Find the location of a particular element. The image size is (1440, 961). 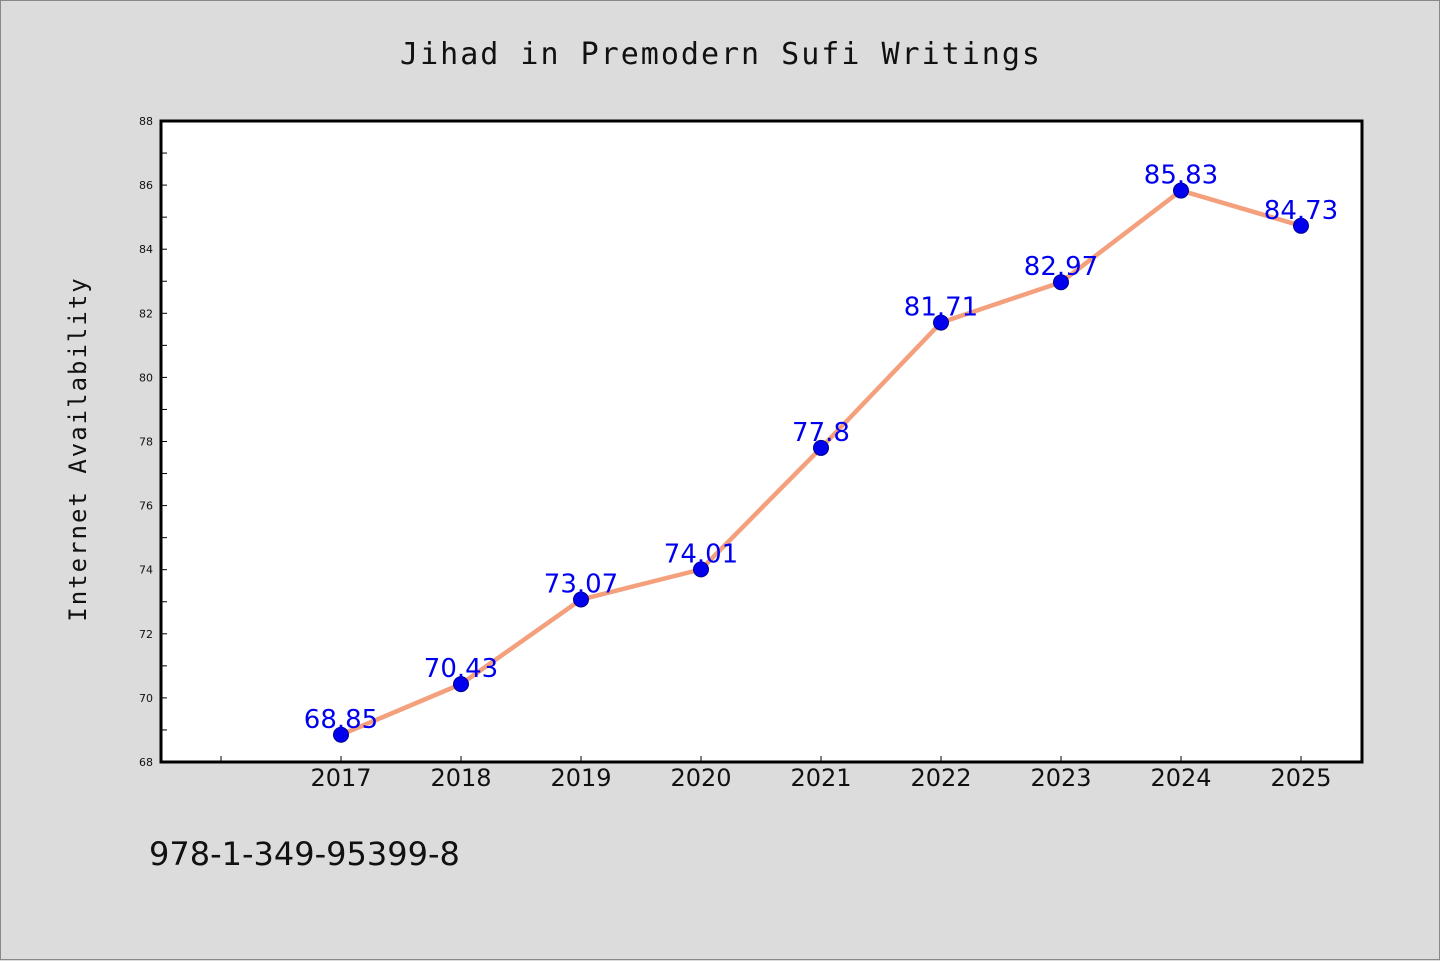

x-axis-ticks: 2017 2018 2019 2020 2021 2022 2023 2024 2025 is located at coordinates (776, 774).